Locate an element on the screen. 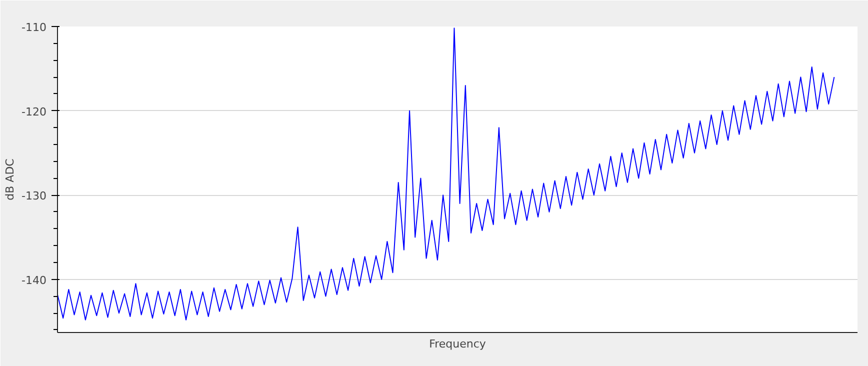  y-tick-label: -140 is located at coordinates (34, 280).